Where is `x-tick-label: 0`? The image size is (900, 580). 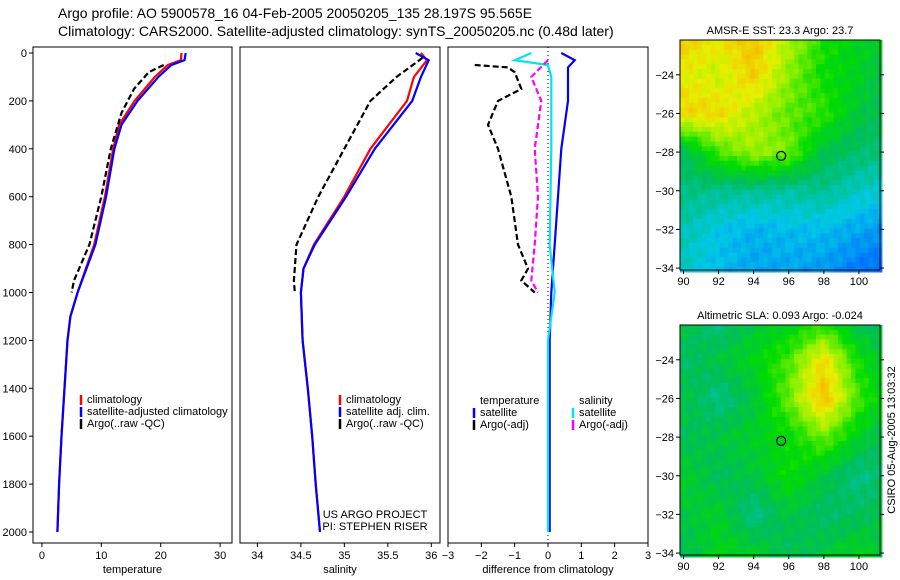
x-tick-label: 0 is located at coordinates (42, 556).